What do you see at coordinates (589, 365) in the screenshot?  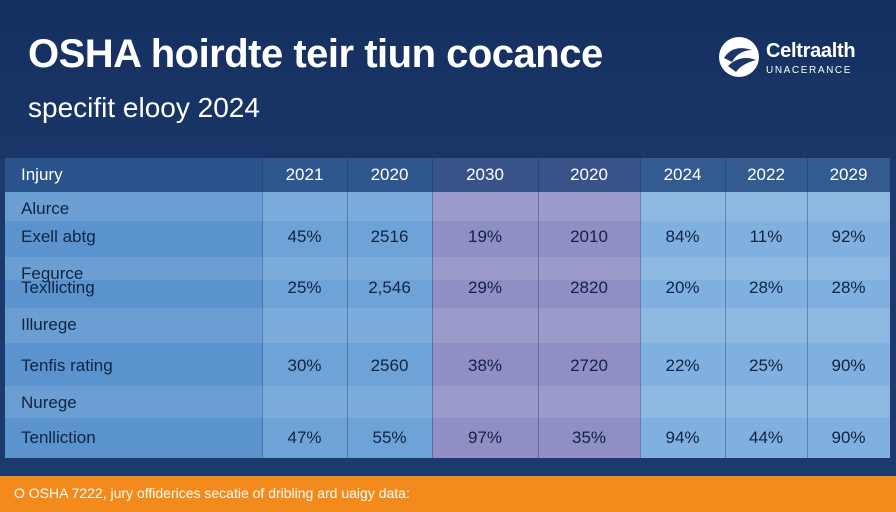 I see `table-cell-value: 2720` at bounding box center [589, 365].